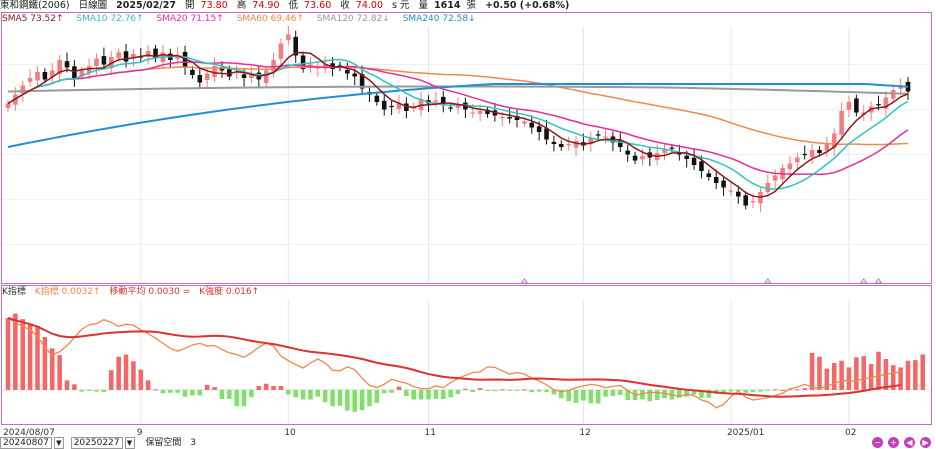 Image resolution: width=936 pixels, height=449 pixels. Describe the element at coordinates (458, 115) in the screenshot. I see `sma240-line` at that location.